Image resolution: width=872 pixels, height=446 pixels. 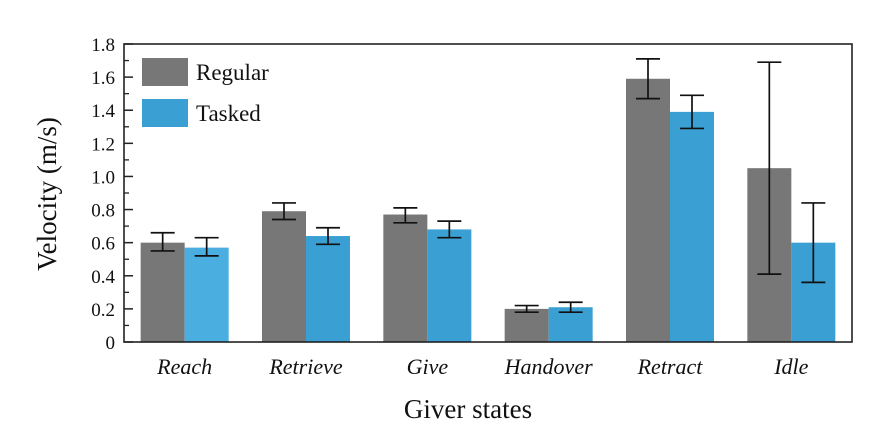 I want to click on y-axis-title: Velocity (m/s), so click(x=47, y=194).